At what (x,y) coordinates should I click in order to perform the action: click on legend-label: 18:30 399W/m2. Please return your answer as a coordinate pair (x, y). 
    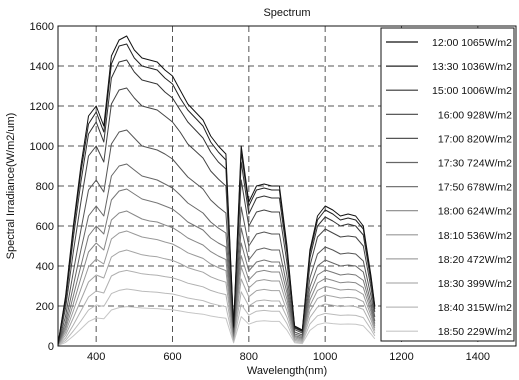
    Looking at the image, I should click on (475, 284).